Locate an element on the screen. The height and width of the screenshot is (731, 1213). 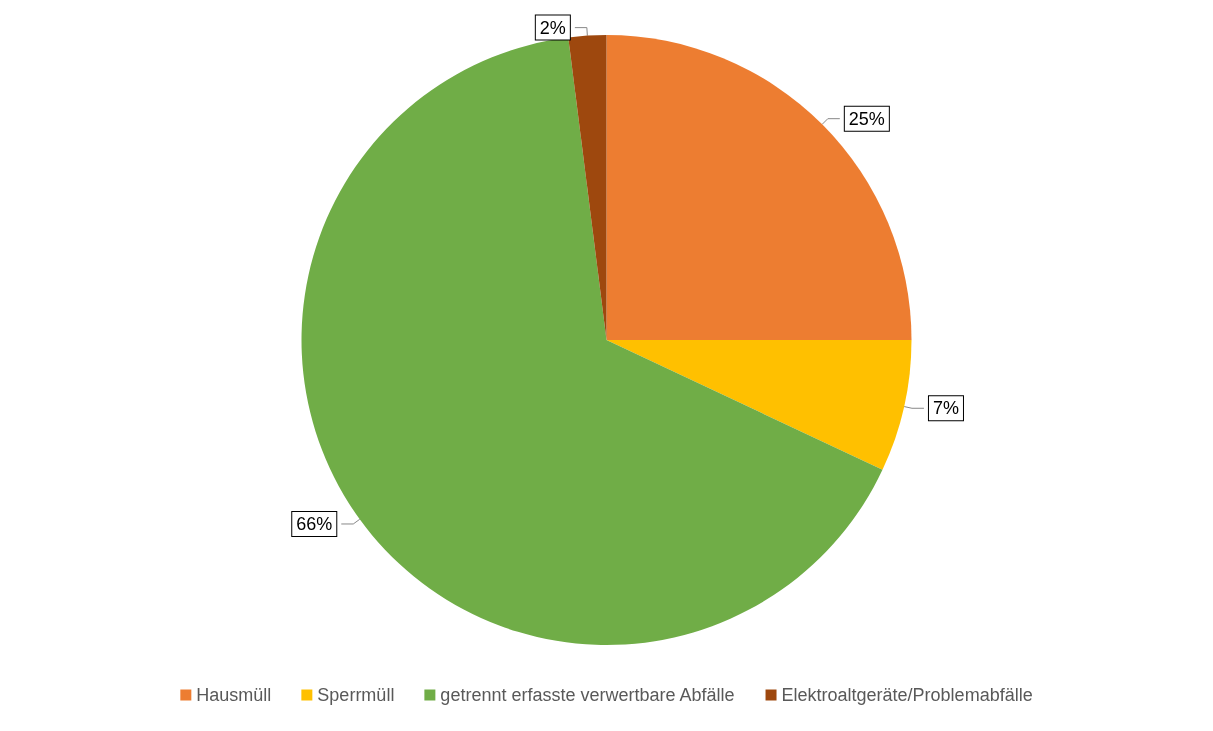
data-label: 2% is located at coordinates (552, 27).